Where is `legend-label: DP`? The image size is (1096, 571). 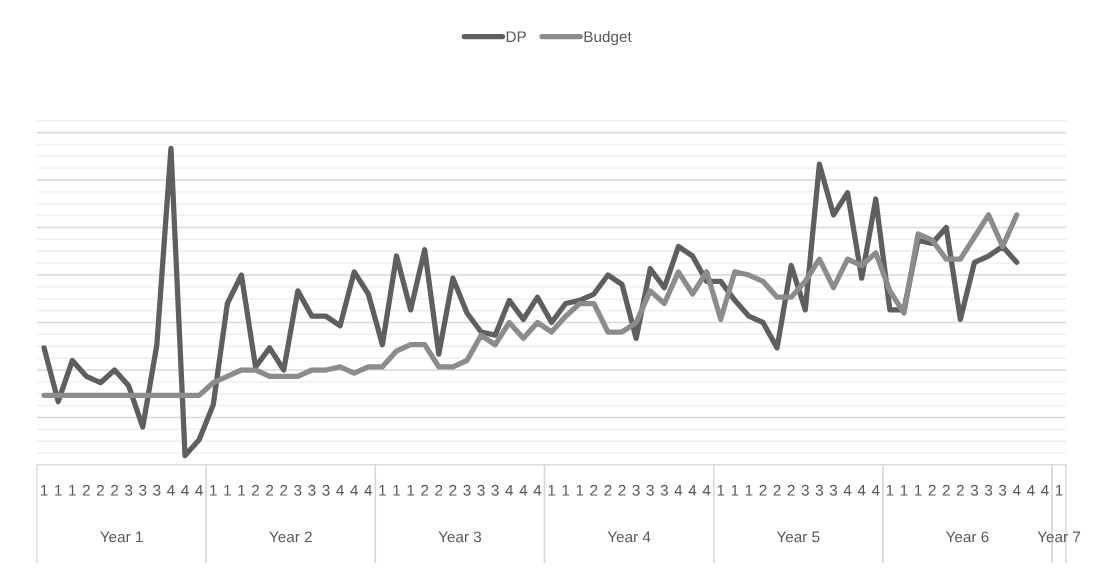
legend-label: DP is located at coordinates (516, 36).